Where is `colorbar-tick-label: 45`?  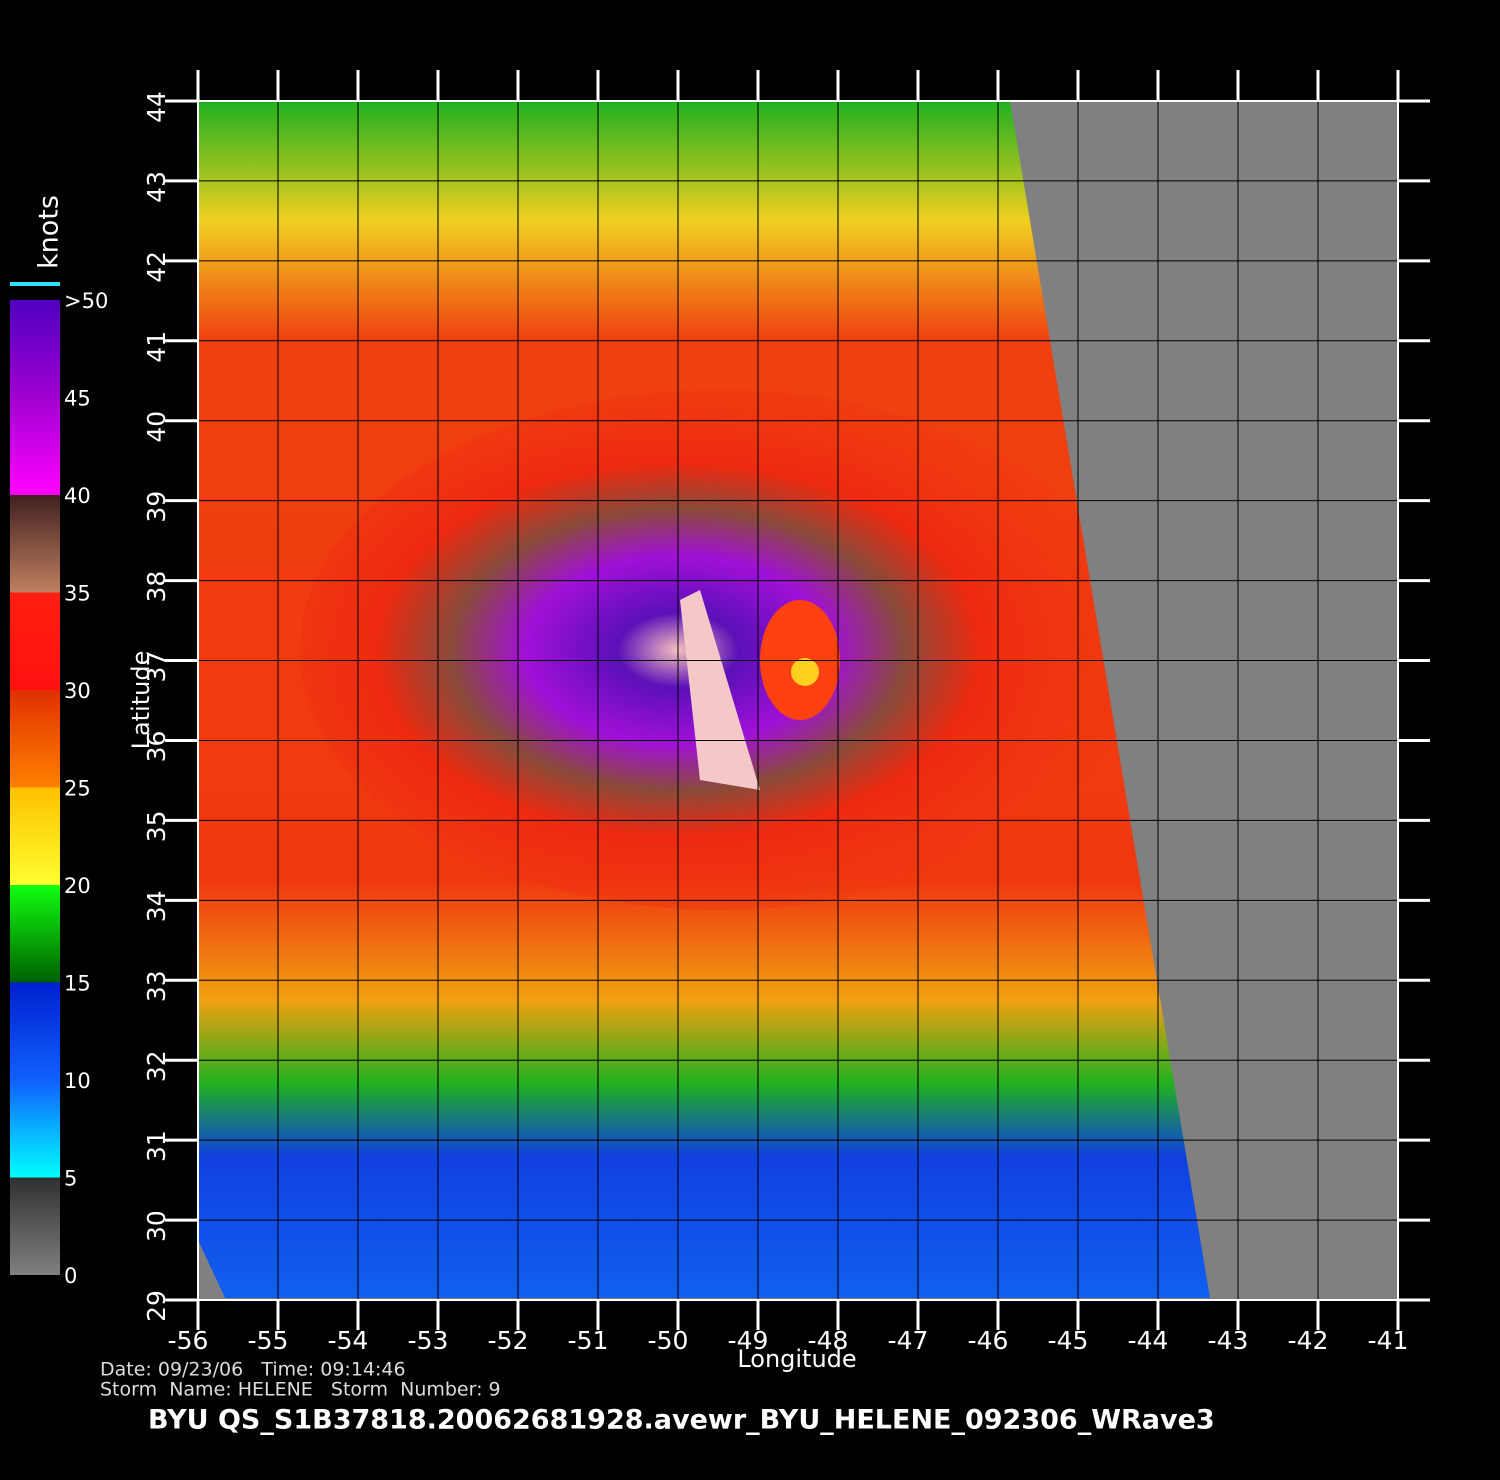
colorbar-tick-label: 45 is located at coordinates (77, 399).